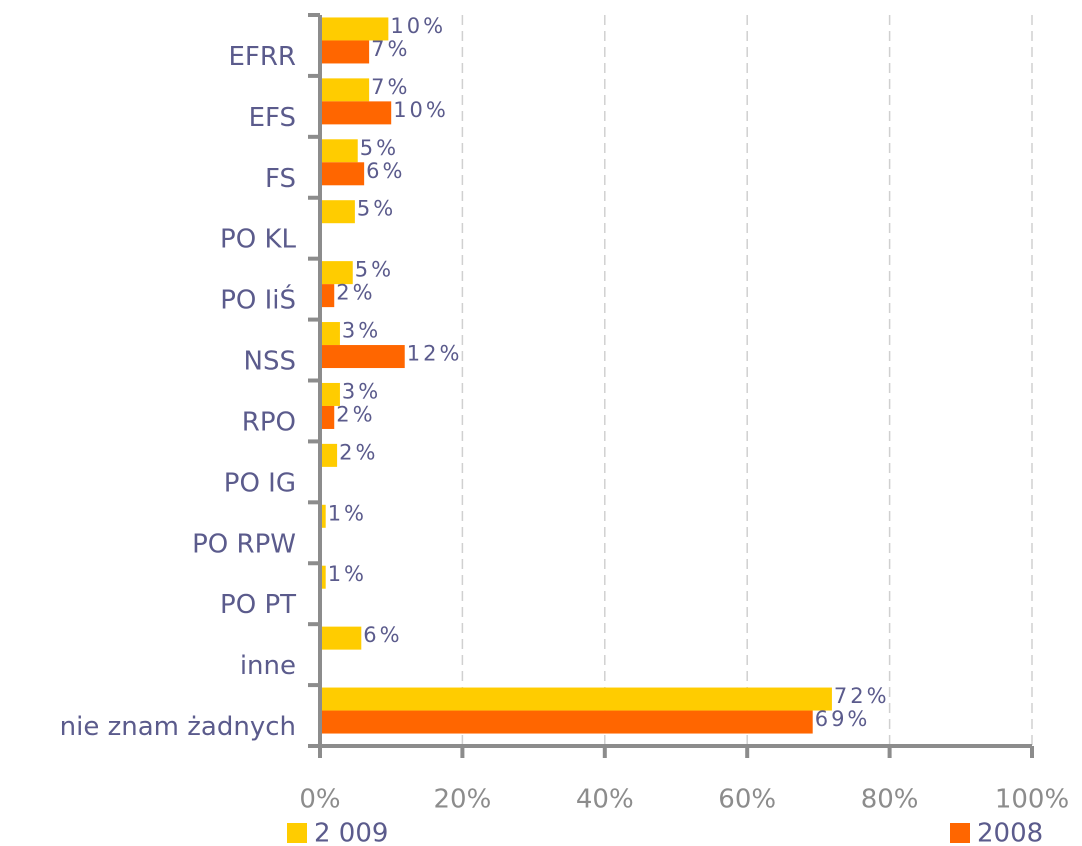 The width and height of the screenshot is (1082, 846). What do you see at coordinates (272, 118) in the screenshot?
I see `category-label: EFS` at bounding box center [272, 118].